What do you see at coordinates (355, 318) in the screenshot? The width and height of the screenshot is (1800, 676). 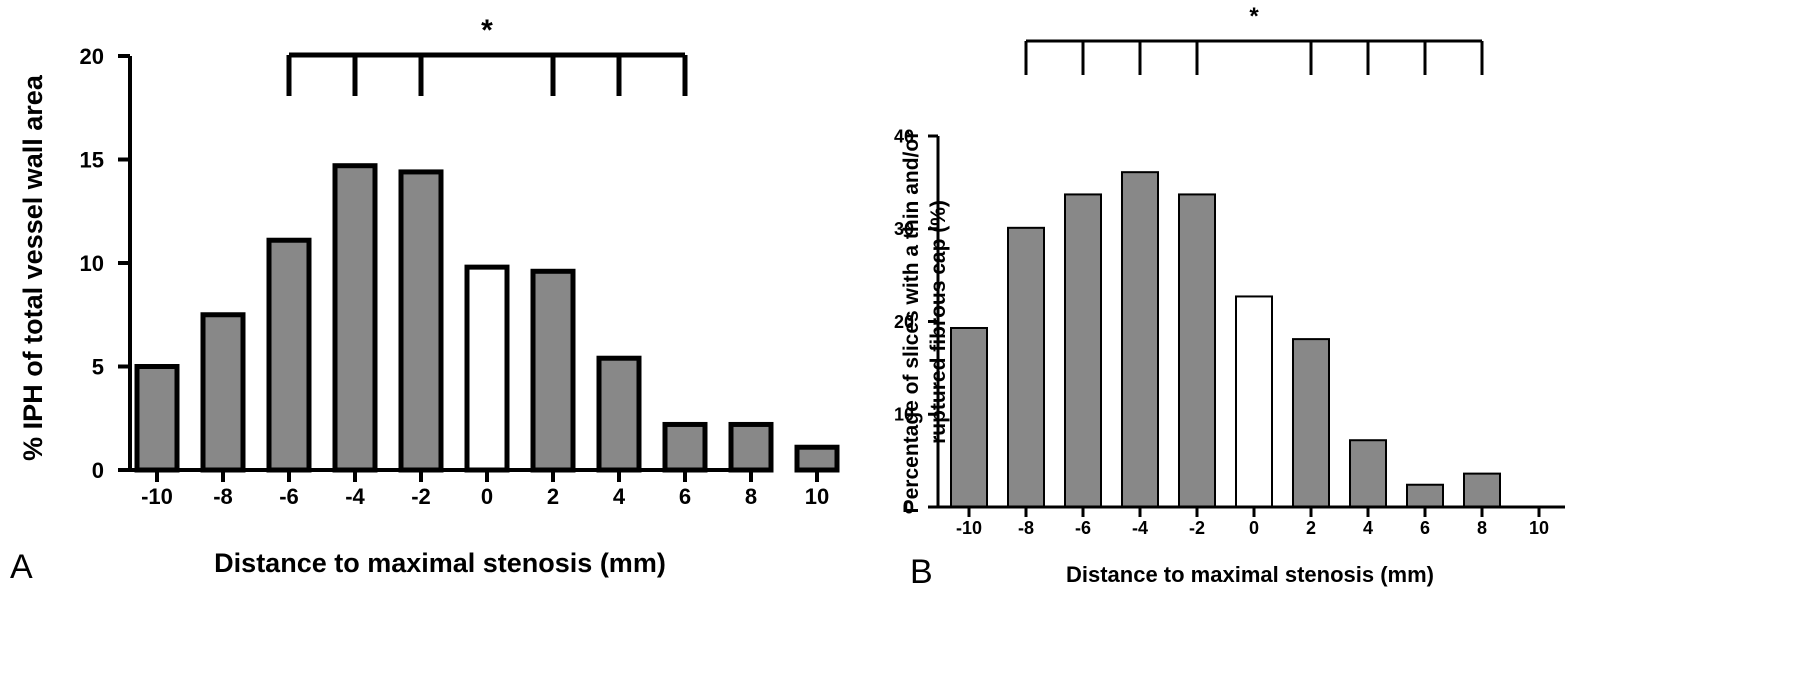 I see `bar-a--4` at bounding box center [355, 318].